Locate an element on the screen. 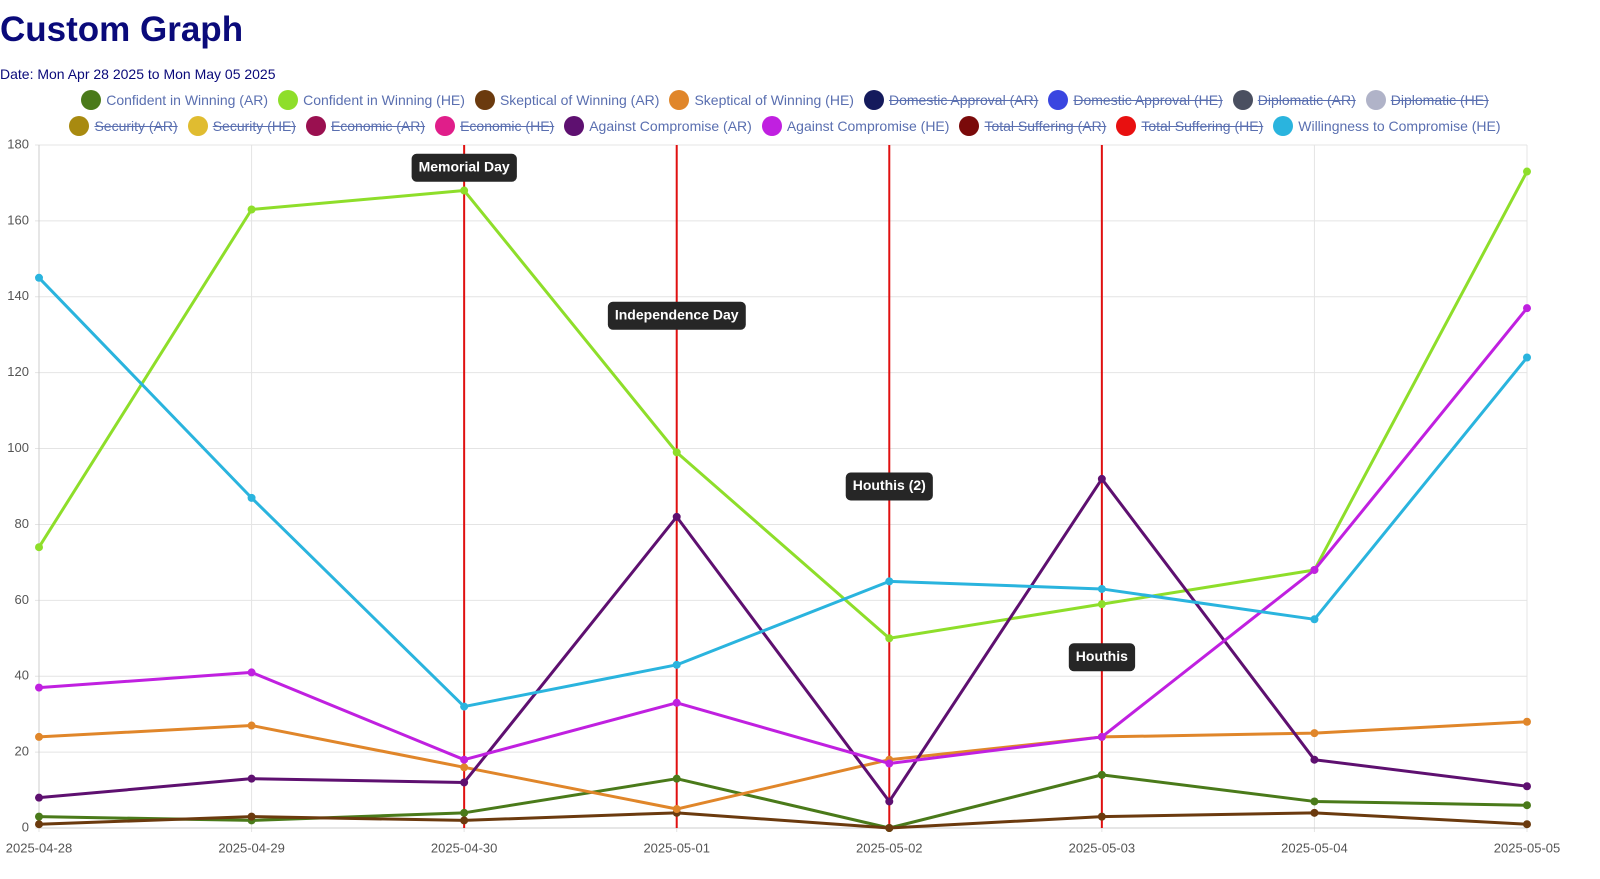 This screenshot has width=1600, height=879. y-tick-label: 180 is located at coordinates (18, 143).